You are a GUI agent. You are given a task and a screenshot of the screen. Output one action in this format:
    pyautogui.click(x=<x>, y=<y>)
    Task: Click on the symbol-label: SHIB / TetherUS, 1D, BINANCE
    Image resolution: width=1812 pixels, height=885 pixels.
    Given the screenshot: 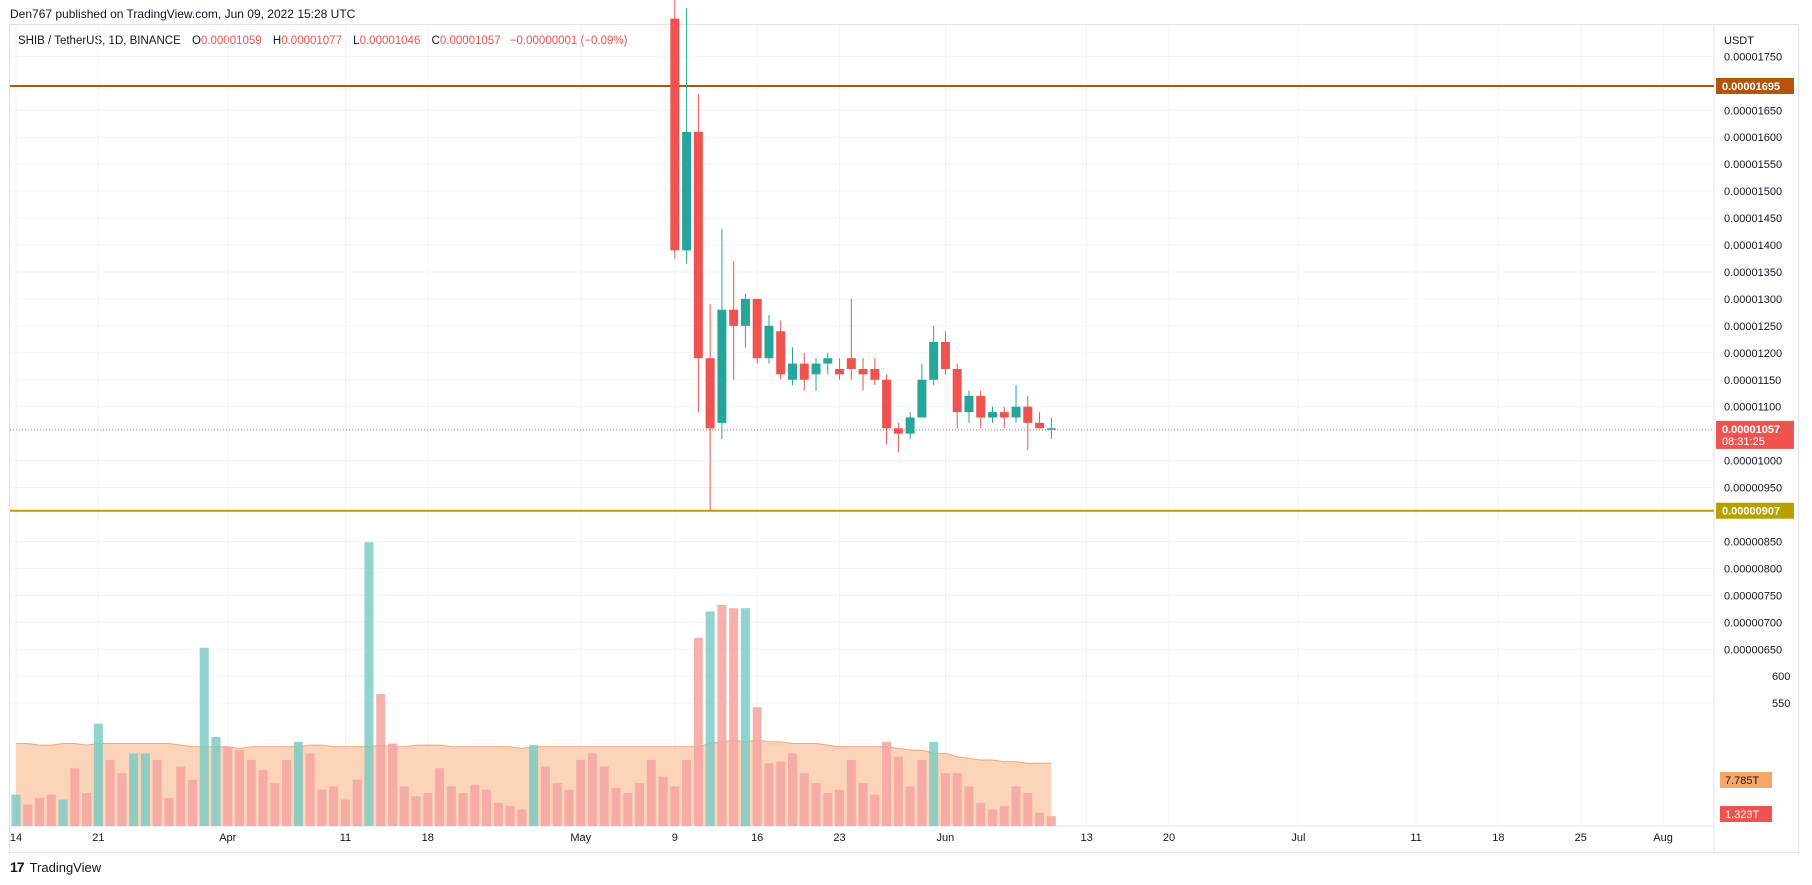 What is the action you would take?
    pyautogui.click(x=99, y=41)
    